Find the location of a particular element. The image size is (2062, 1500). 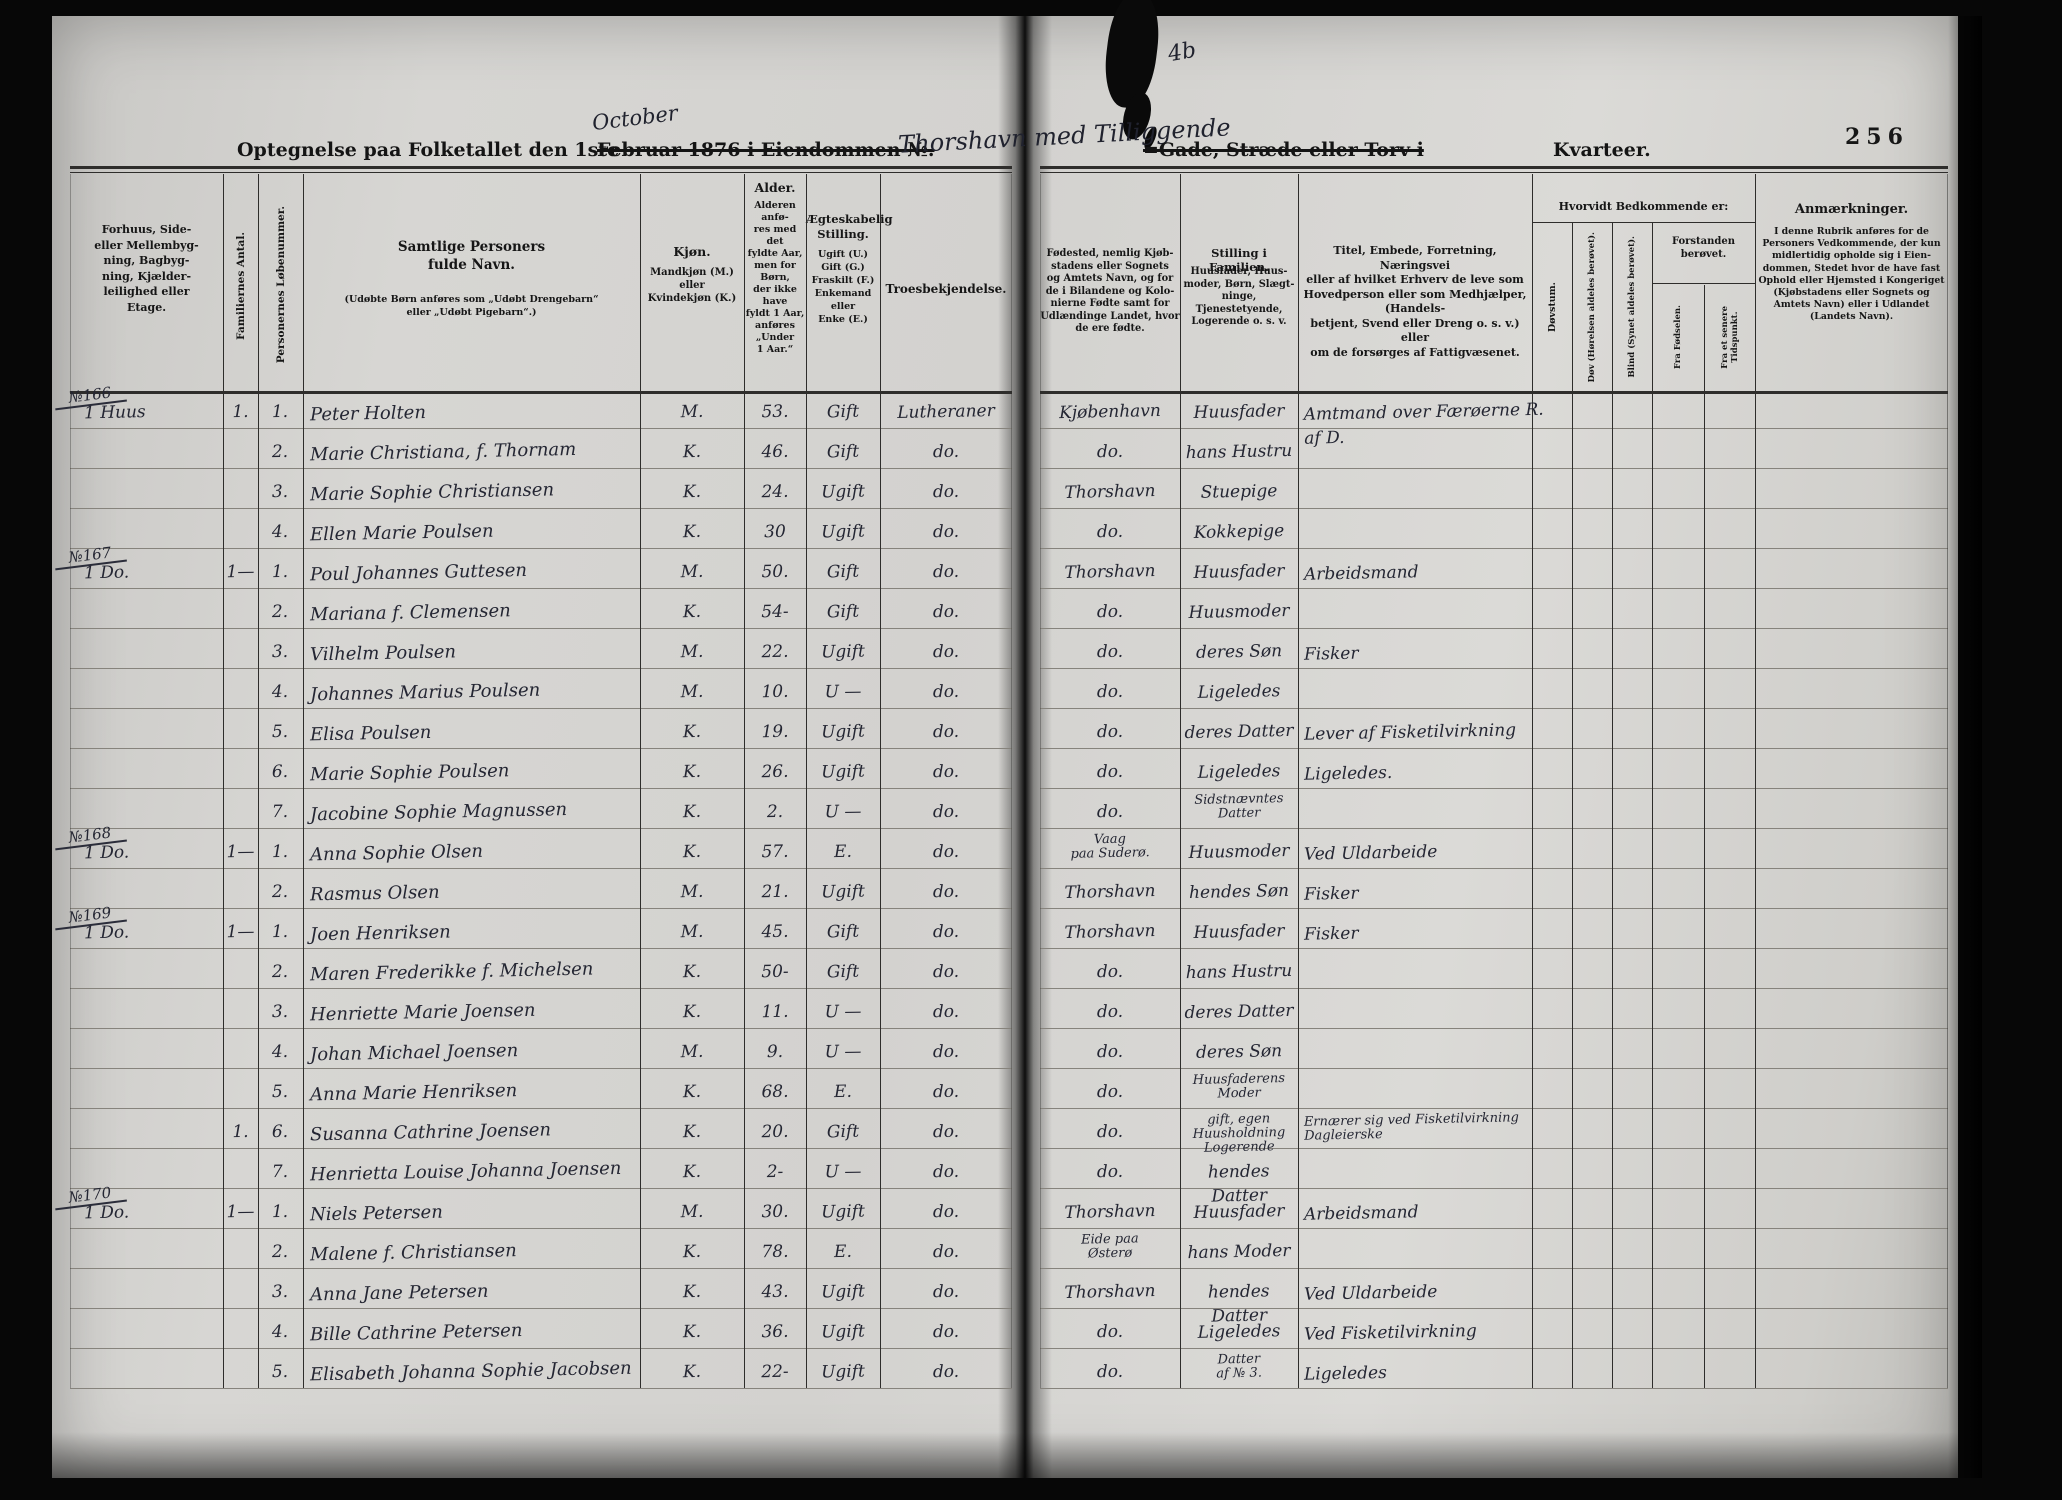

column-header-sex-note: Mandkjøn (M.) eller Kvindekjøn (K.) is located at coordinates (692, 285).